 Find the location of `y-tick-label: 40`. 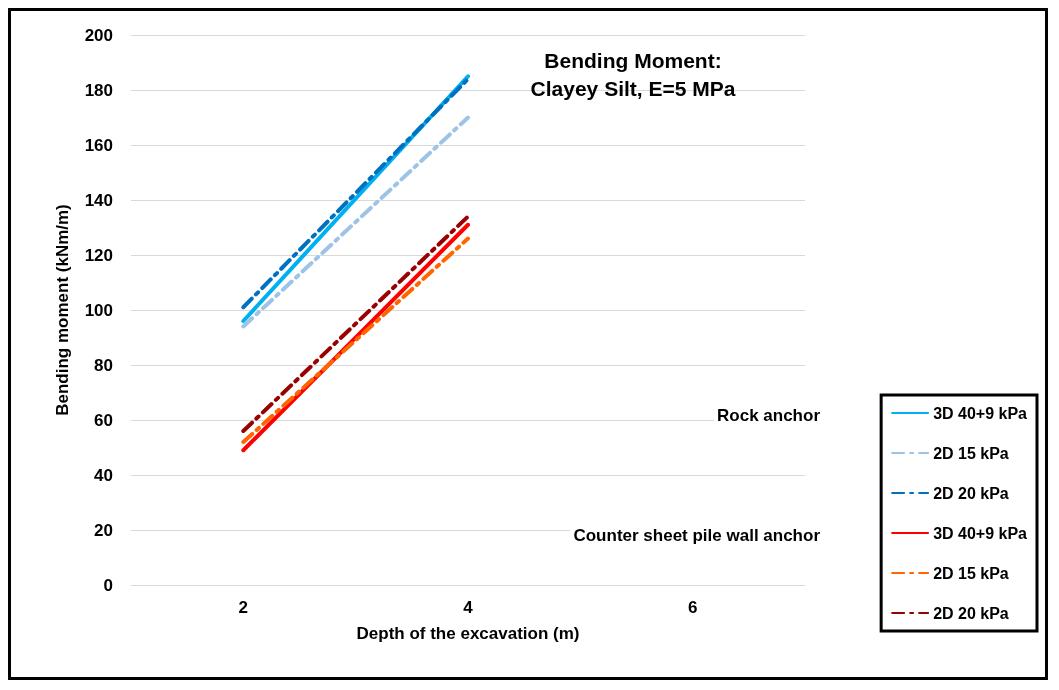

y-tick-label: 40 is located at coordinates (103, 475).